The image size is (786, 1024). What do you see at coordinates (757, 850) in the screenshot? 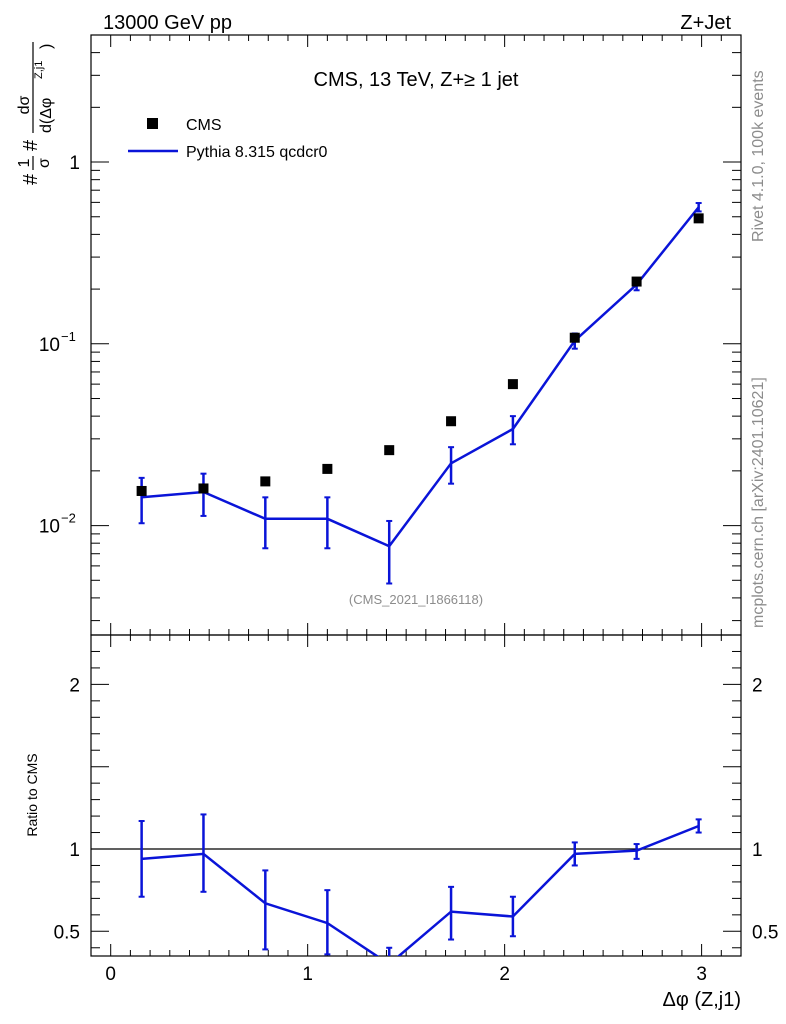
I see `ratio-y-tick-label-right: 1` at bounding box center [757, 850].